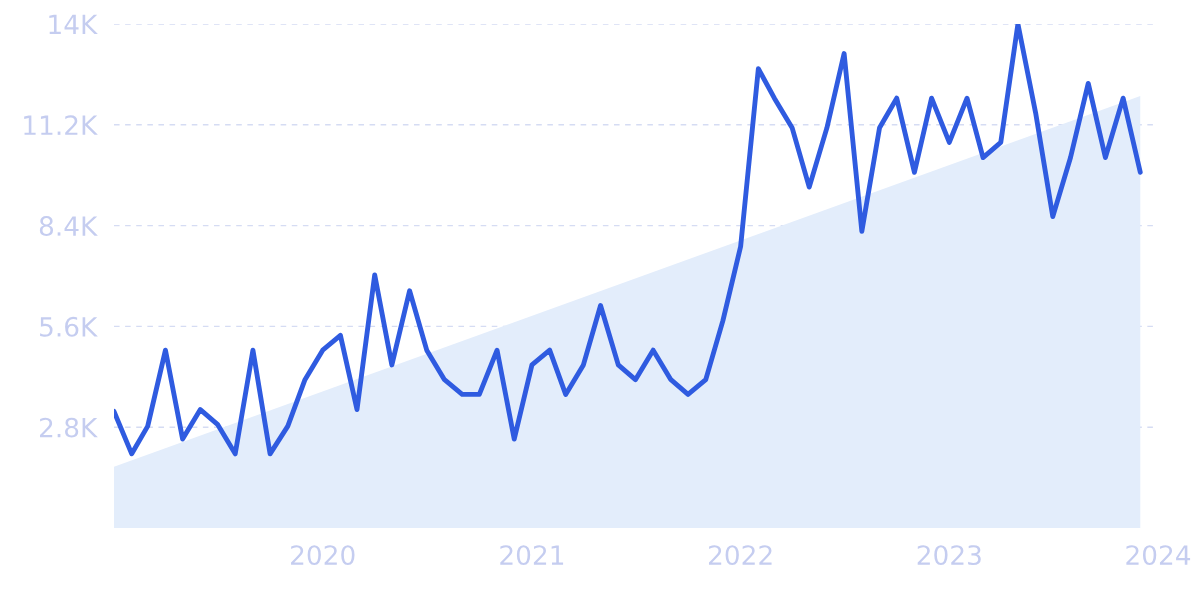  Describe the element at coordinates (532, 555) in the screenshot. I see `x-tick-label: 2021` at that location.